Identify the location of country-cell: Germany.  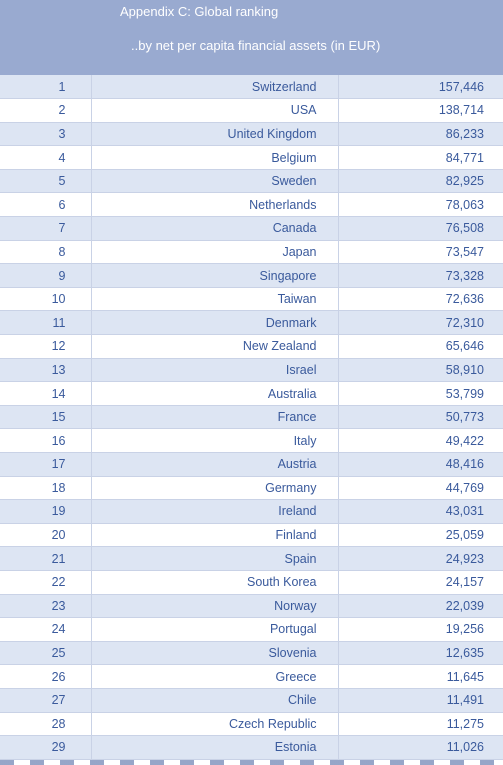
(215, 488).